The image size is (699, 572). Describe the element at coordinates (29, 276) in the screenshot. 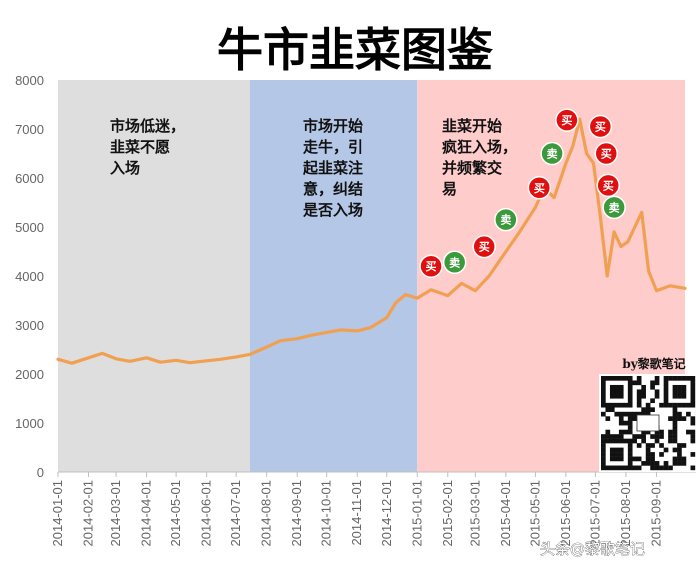

I see `y-tick-label: 4000` at that location.